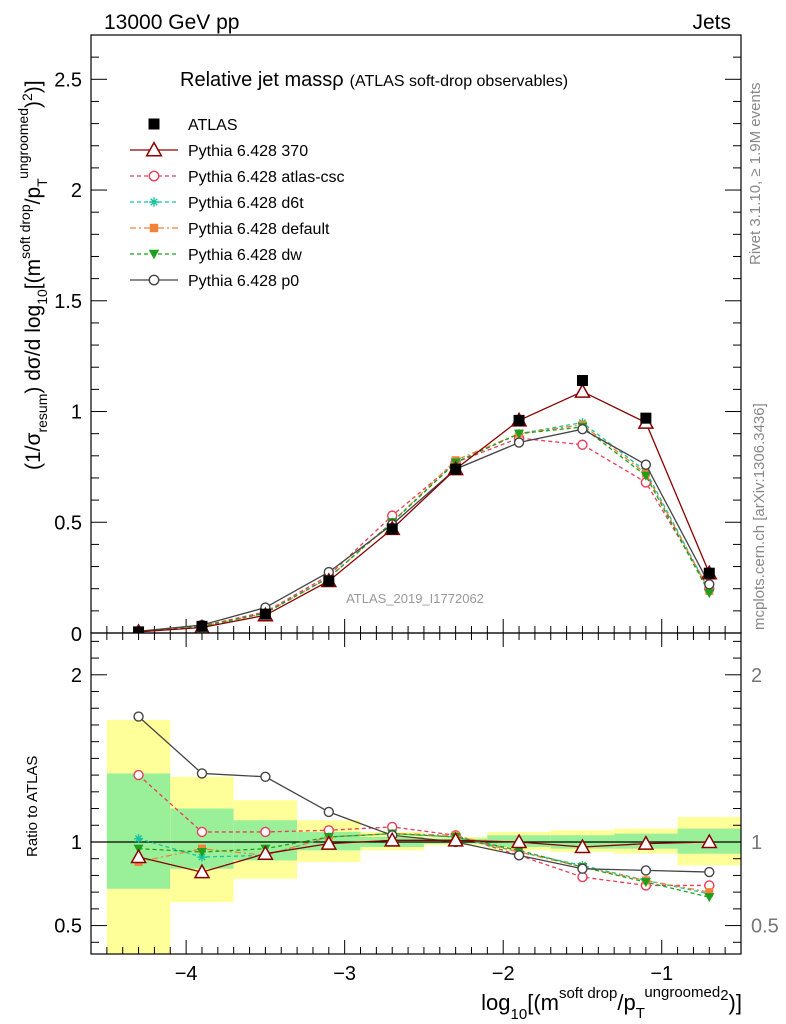  I want to click on ratio-y-tick-label-right: 1, so click(756, 843).